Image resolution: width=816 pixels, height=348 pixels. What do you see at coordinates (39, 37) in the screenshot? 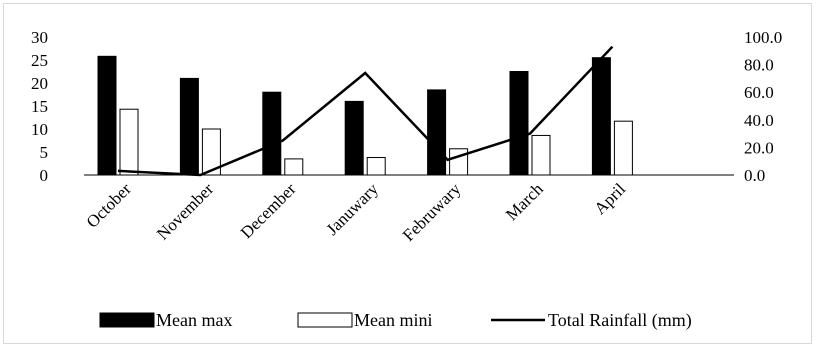
I see `left-tick-label-6: 30` at bounding box center [39, 37].